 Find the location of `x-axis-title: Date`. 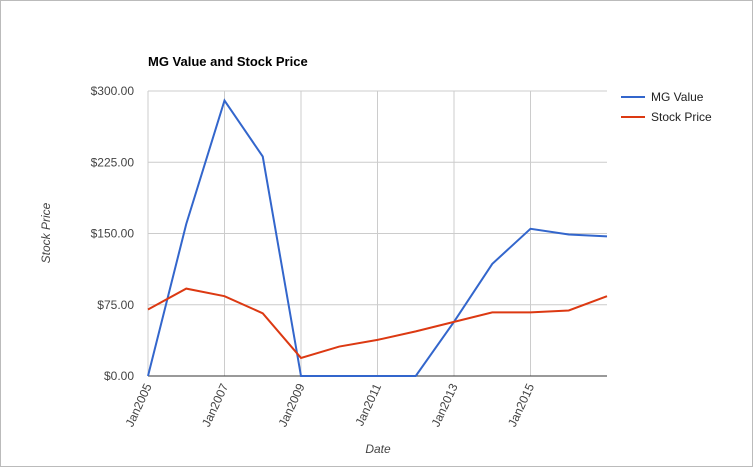

x-axis-title: Date is located at coordinates (378, 449).